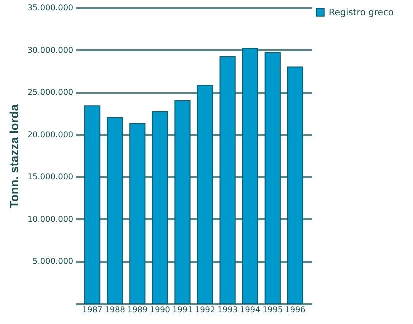  I want to click on x-tick-label: 1993, so click(228, 310).